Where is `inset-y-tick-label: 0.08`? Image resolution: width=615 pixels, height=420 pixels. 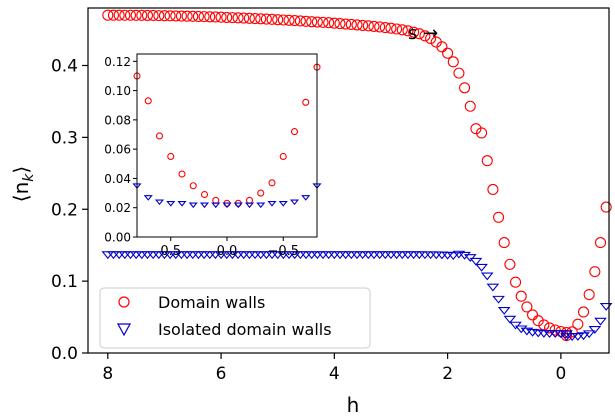 inset-y-tick-label: 0.08 is located at coordinates (117, 120).